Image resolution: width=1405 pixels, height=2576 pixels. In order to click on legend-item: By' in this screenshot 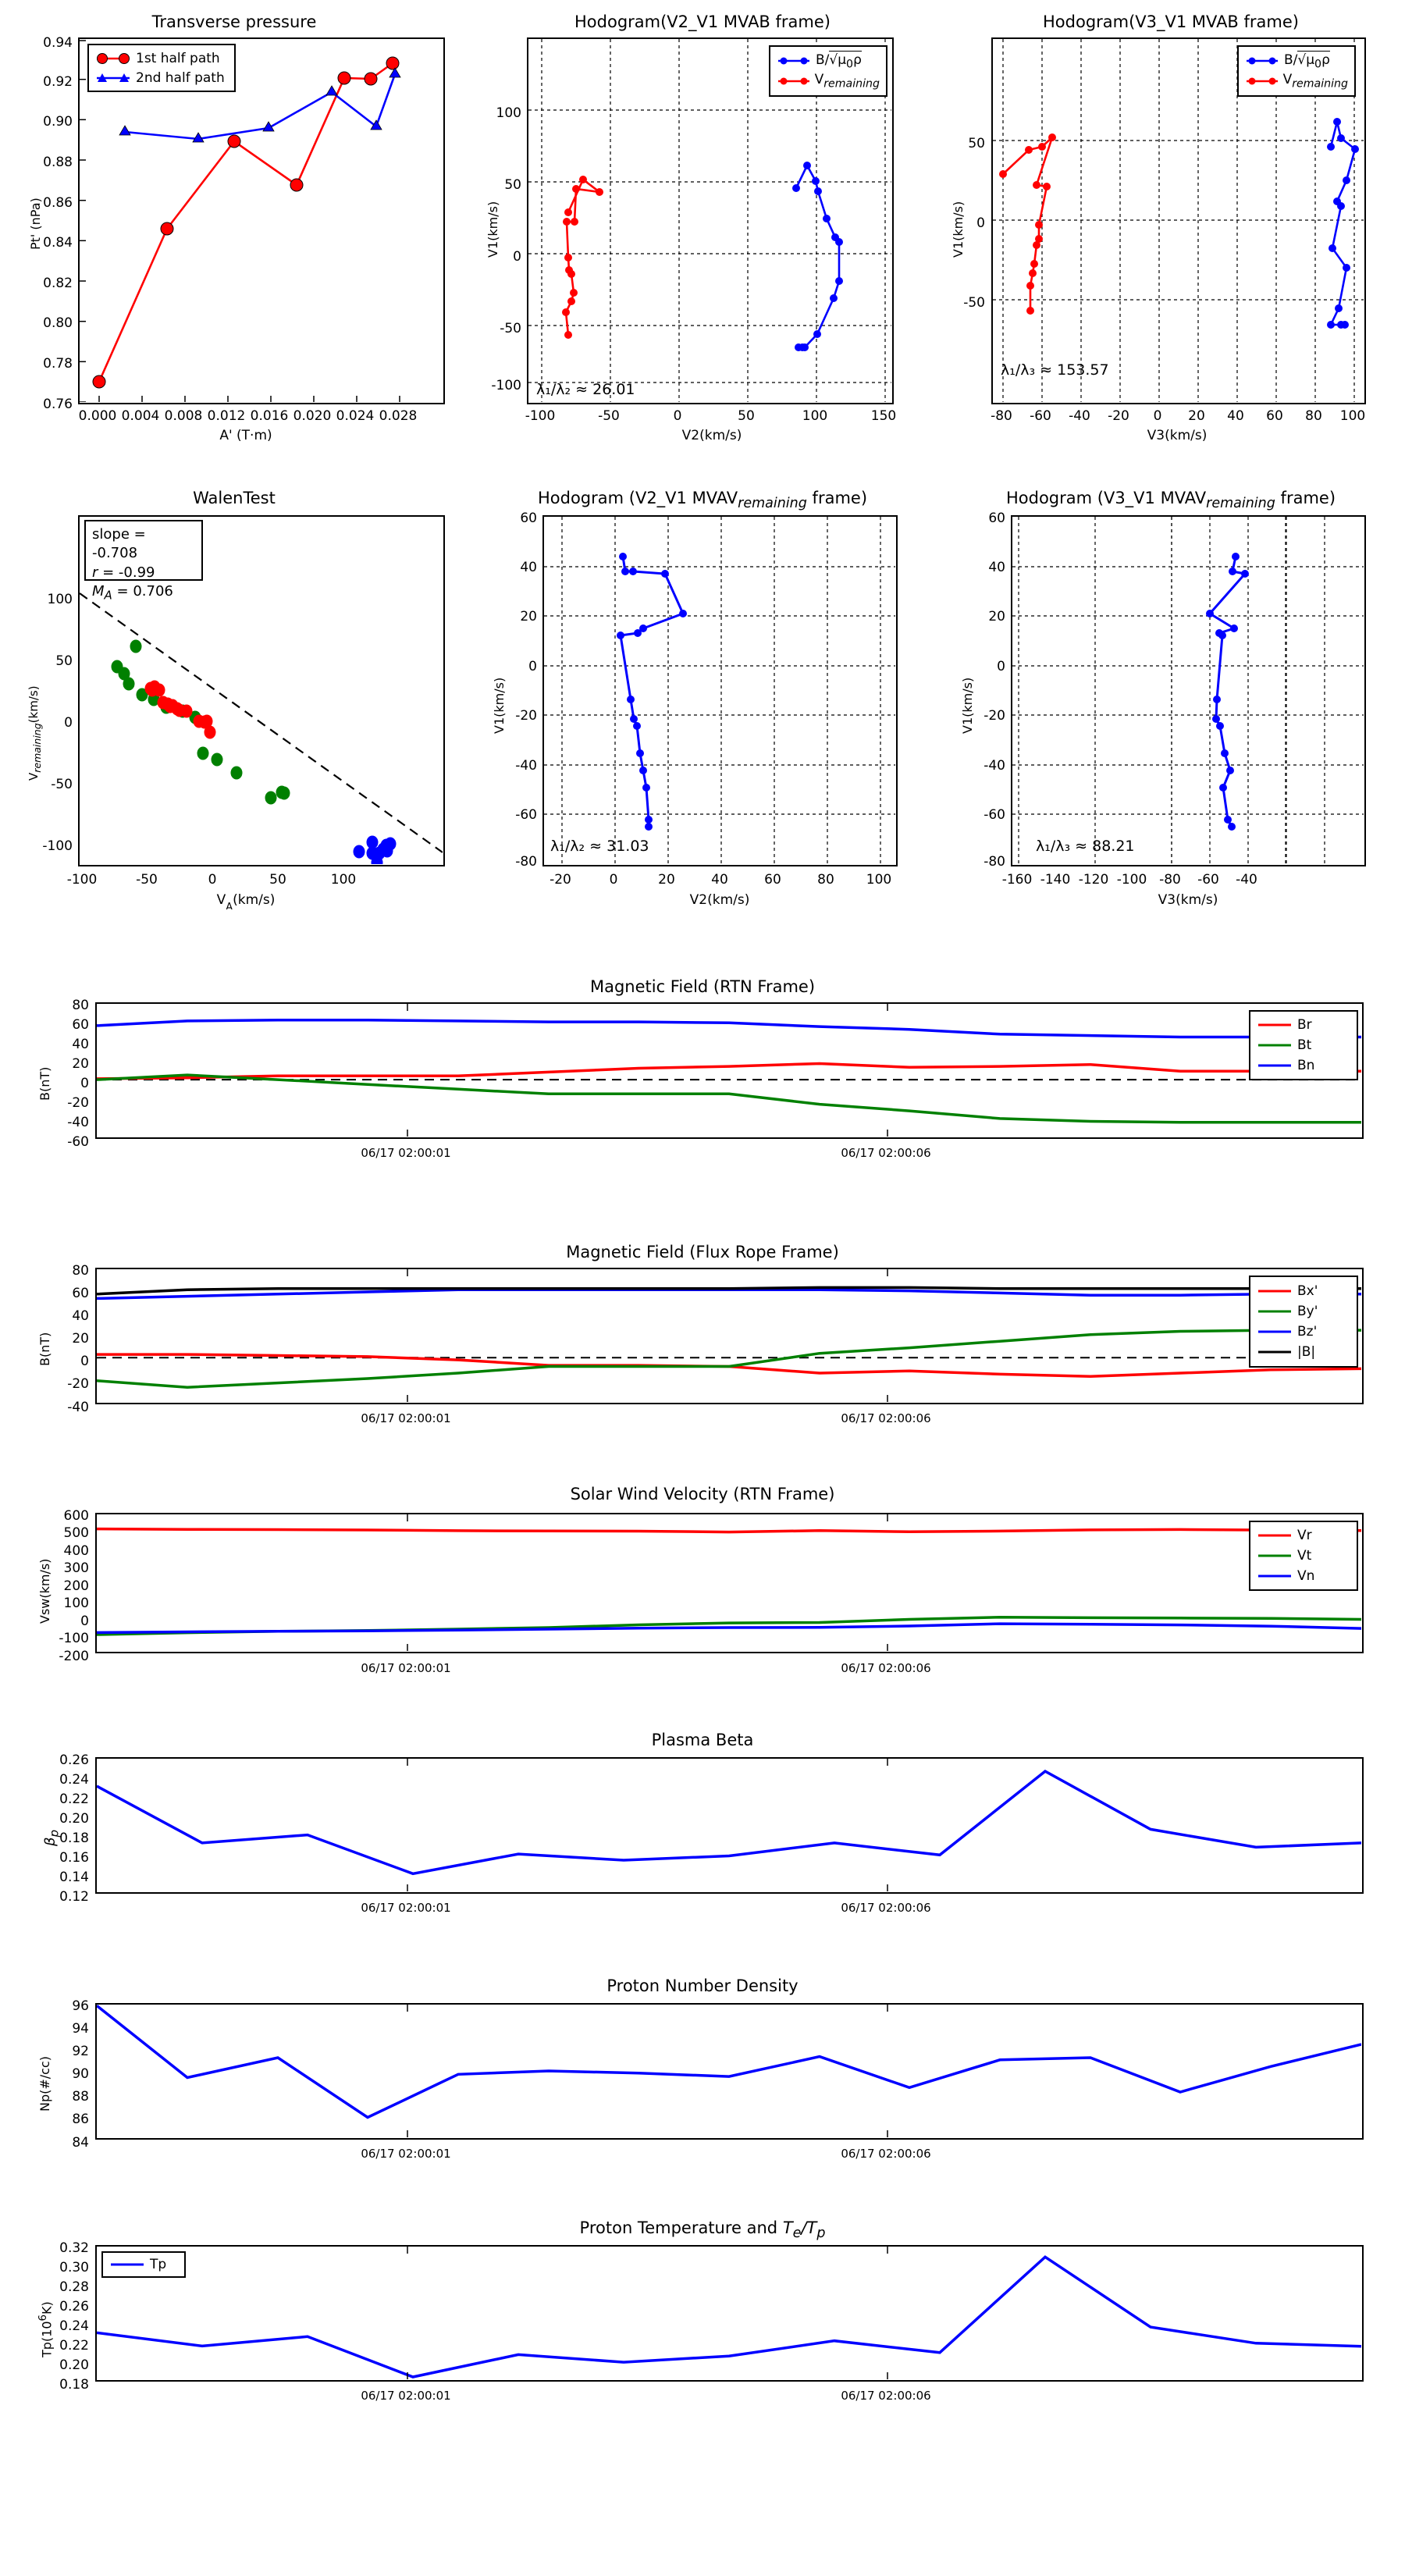, I will do `click(1303, 1311)`.